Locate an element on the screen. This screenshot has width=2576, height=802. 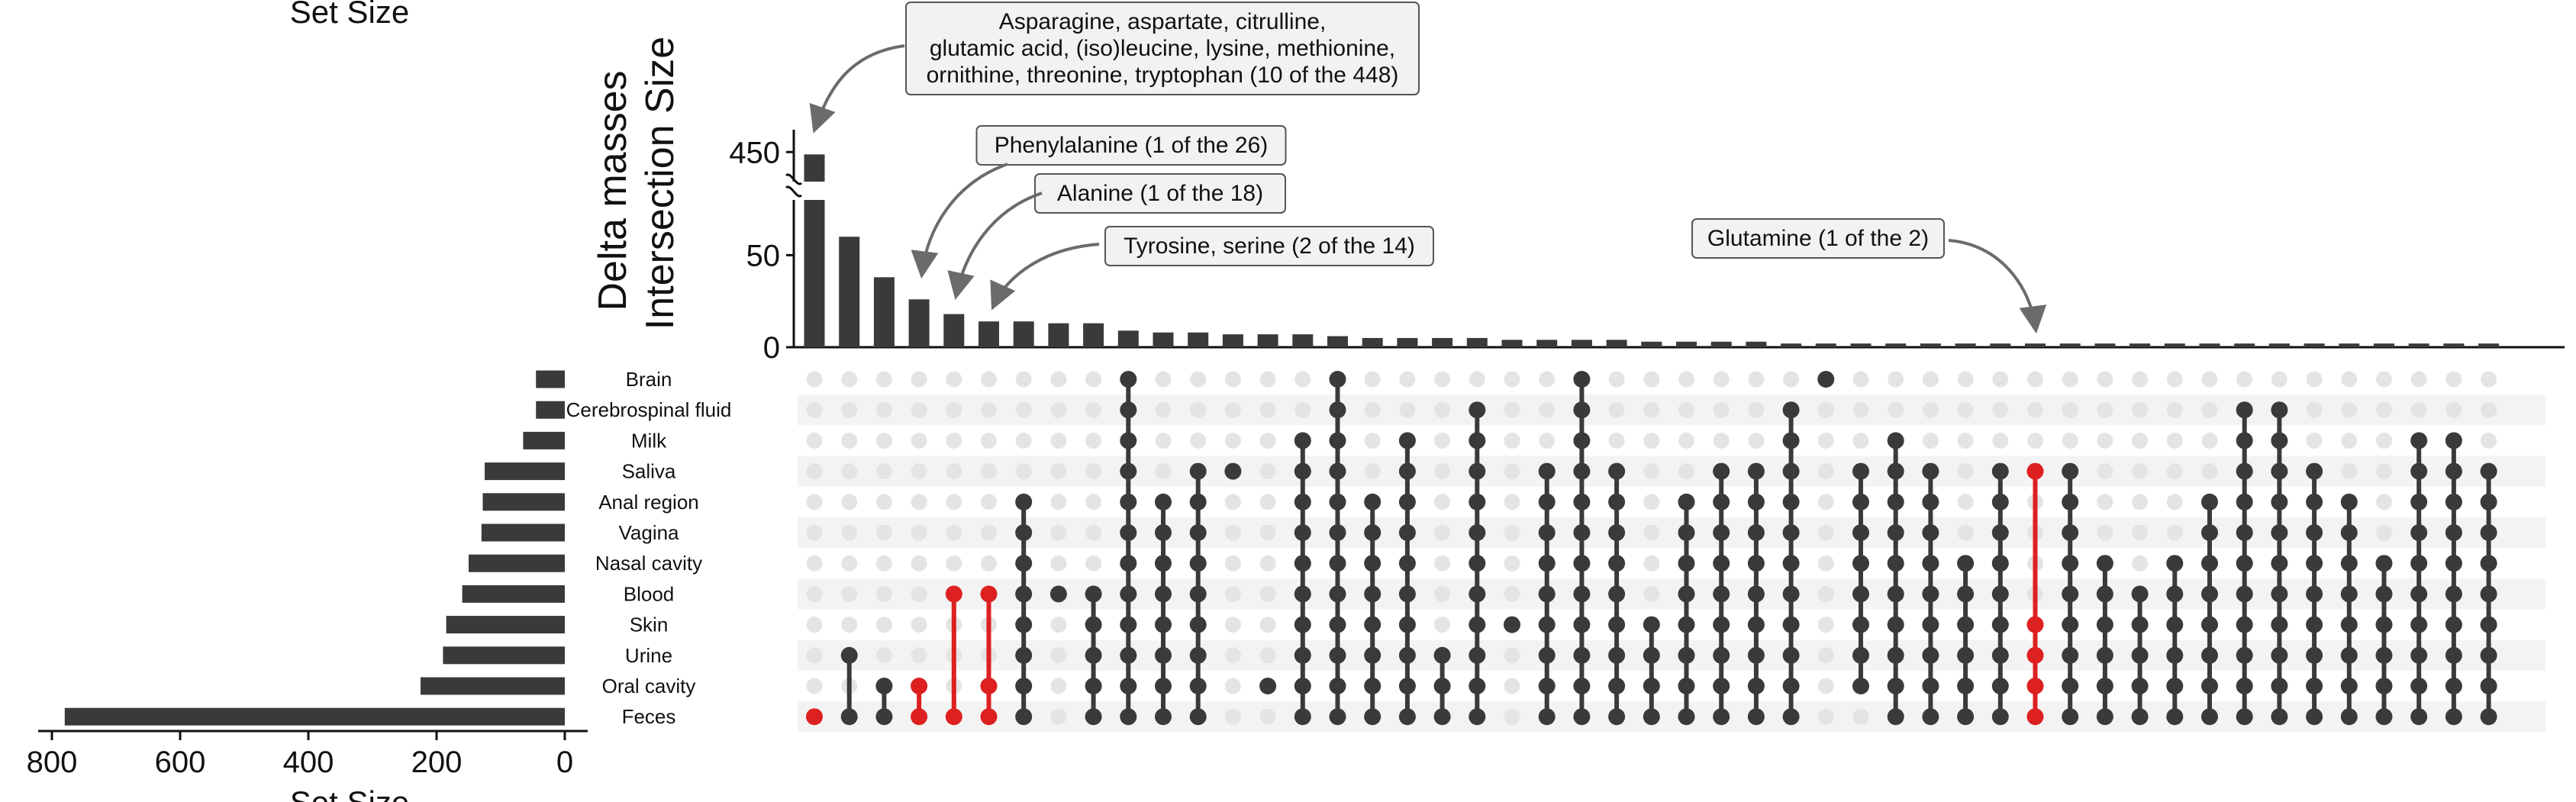
annotation-text: Phenylalanine (1 of the 26) is located at coordinates (1132, 145).